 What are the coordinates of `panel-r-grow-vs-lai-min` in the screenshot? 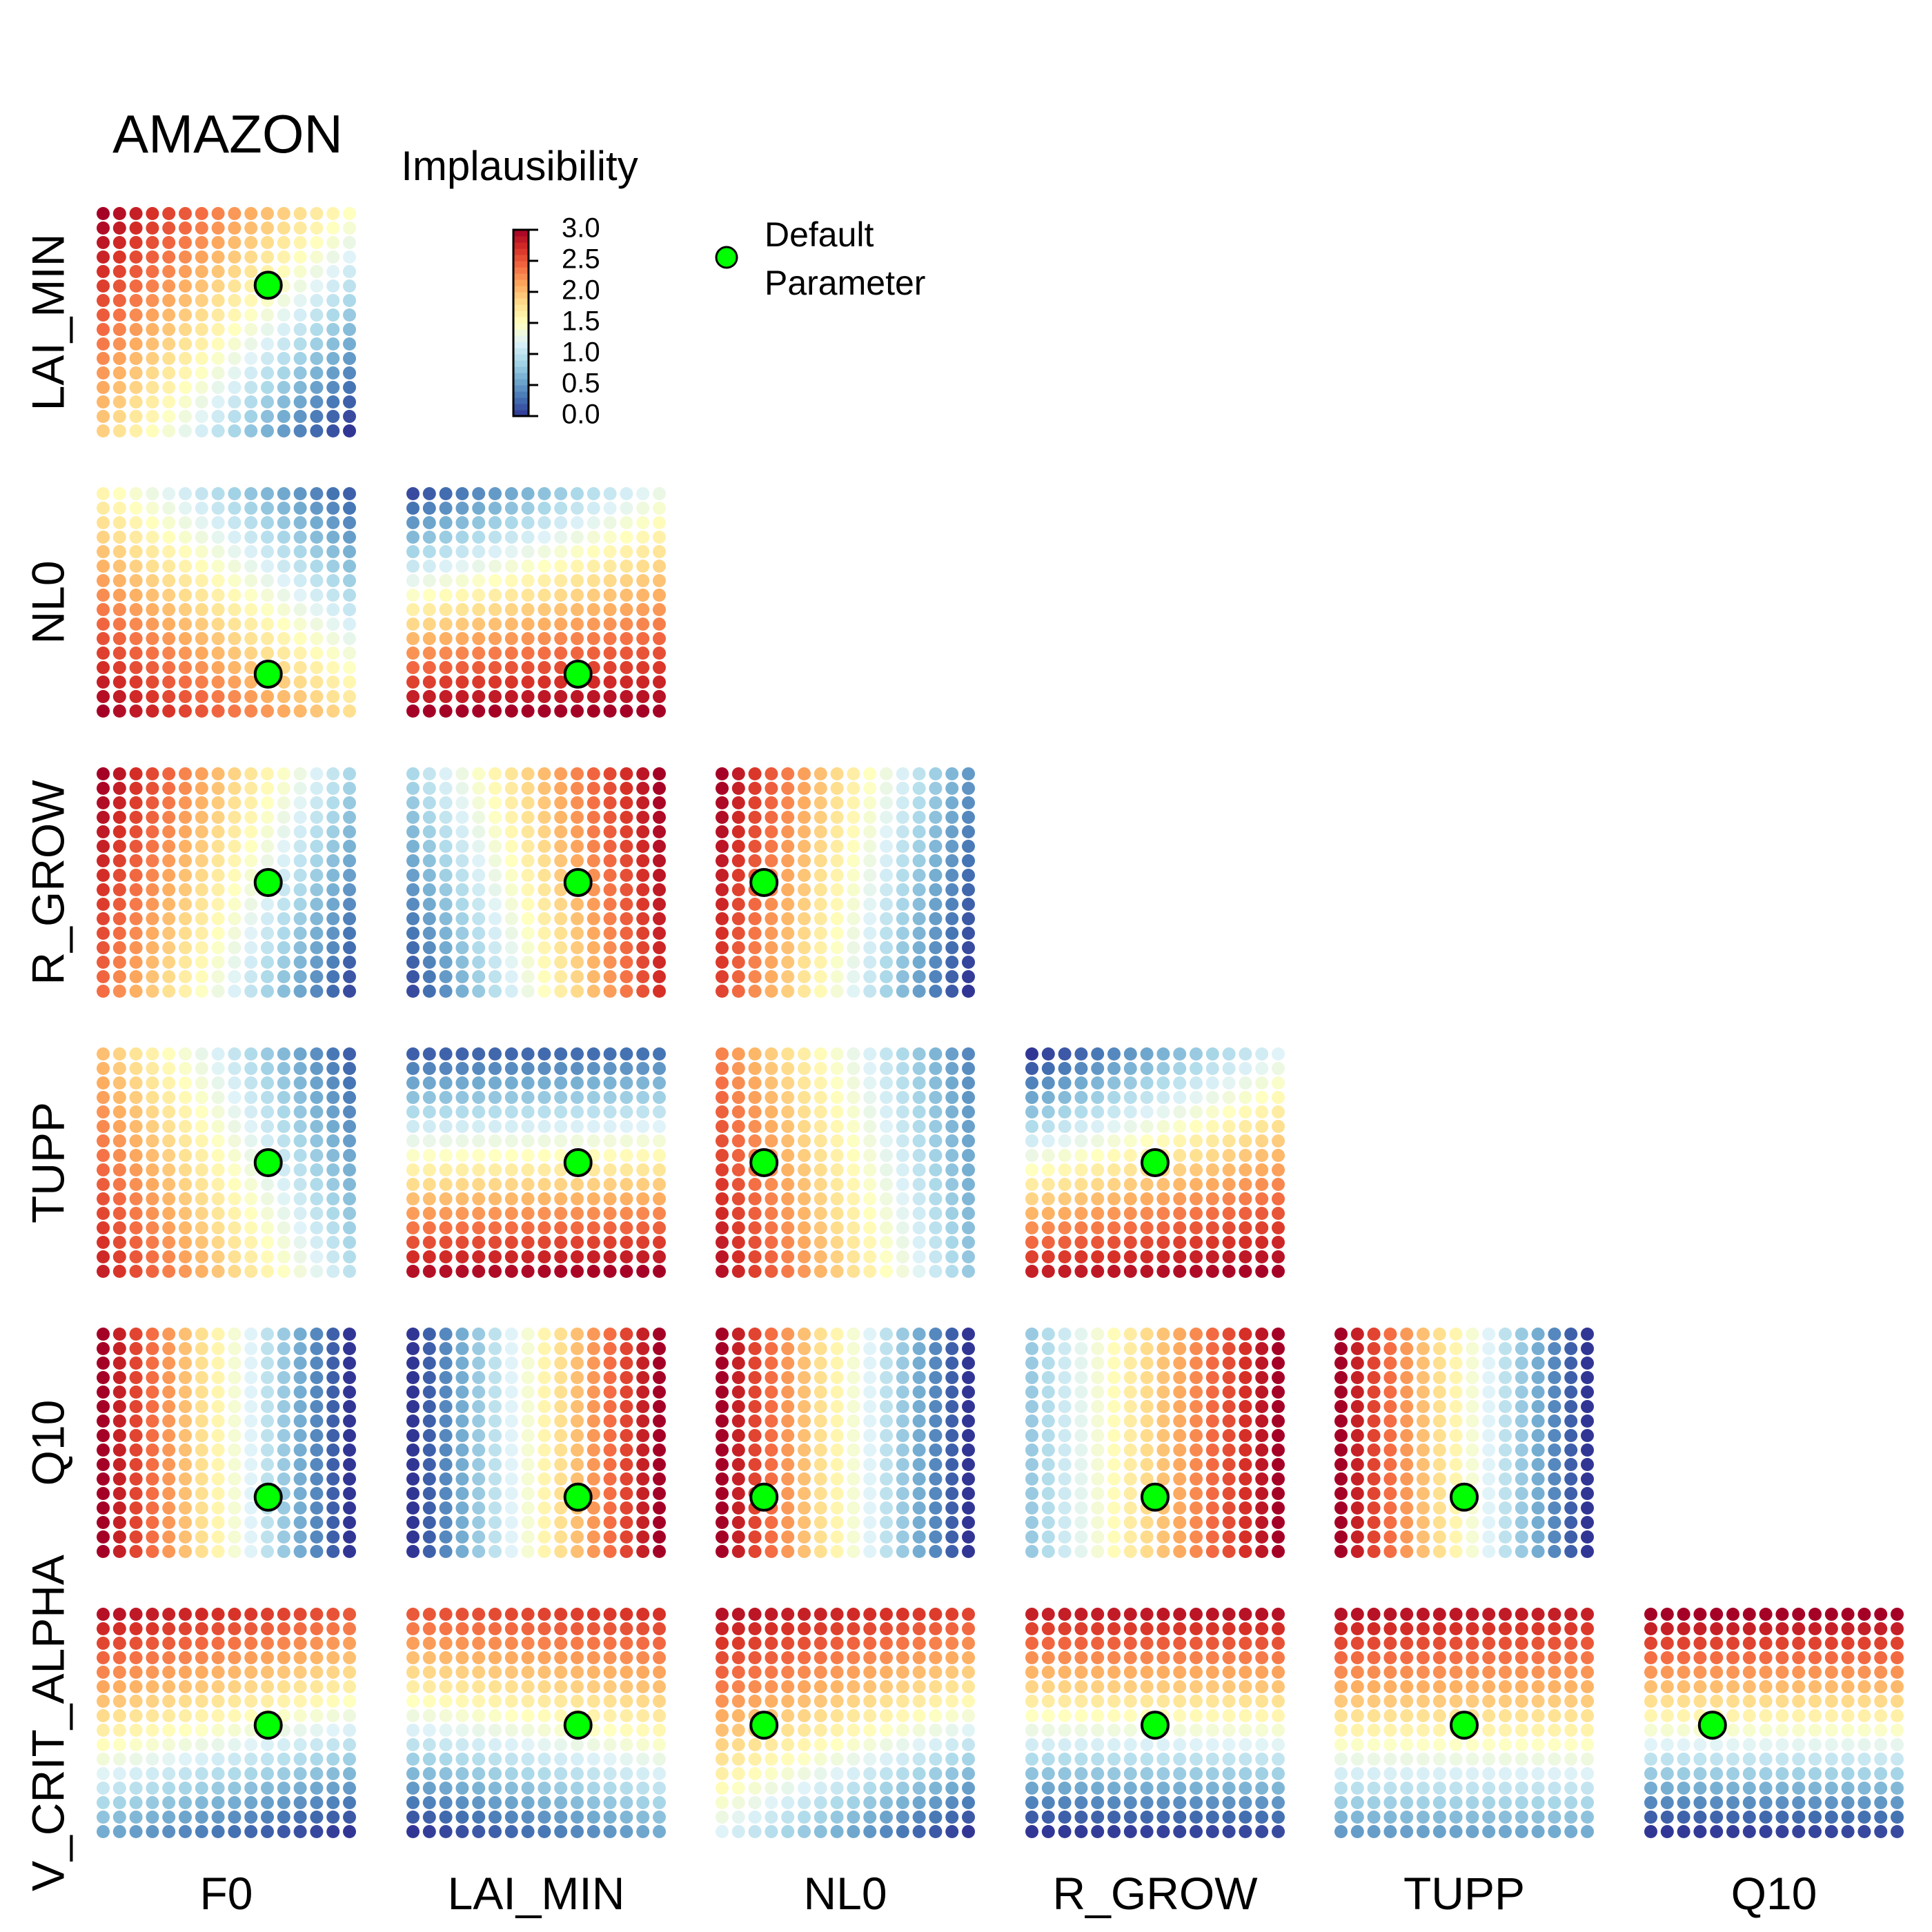 It's located at (536, 882).